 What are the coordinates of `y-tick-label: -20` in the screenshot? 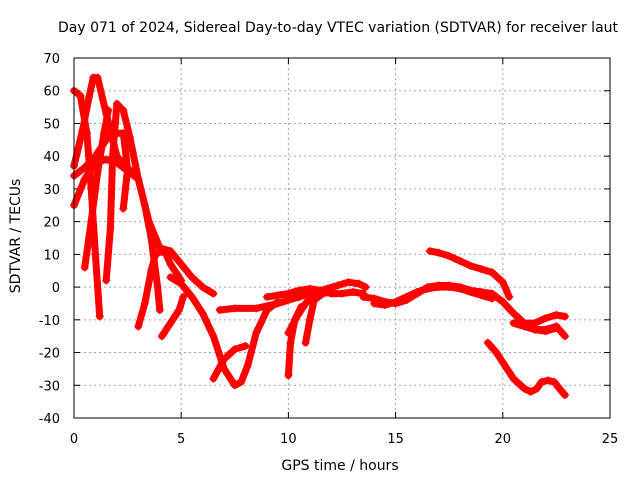 It's located at (49, 354).